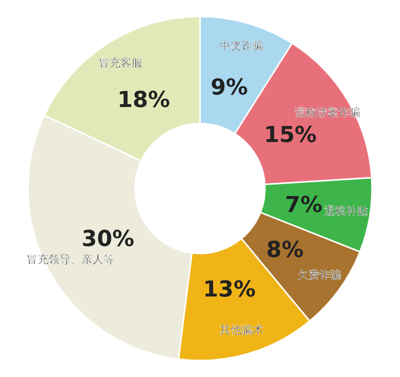 This screenshot has width=400, height=377. Describe the element at coordinates (70, 259) in the screenshot. I see `slice-label: 冒充领导、亲人等` at that location.